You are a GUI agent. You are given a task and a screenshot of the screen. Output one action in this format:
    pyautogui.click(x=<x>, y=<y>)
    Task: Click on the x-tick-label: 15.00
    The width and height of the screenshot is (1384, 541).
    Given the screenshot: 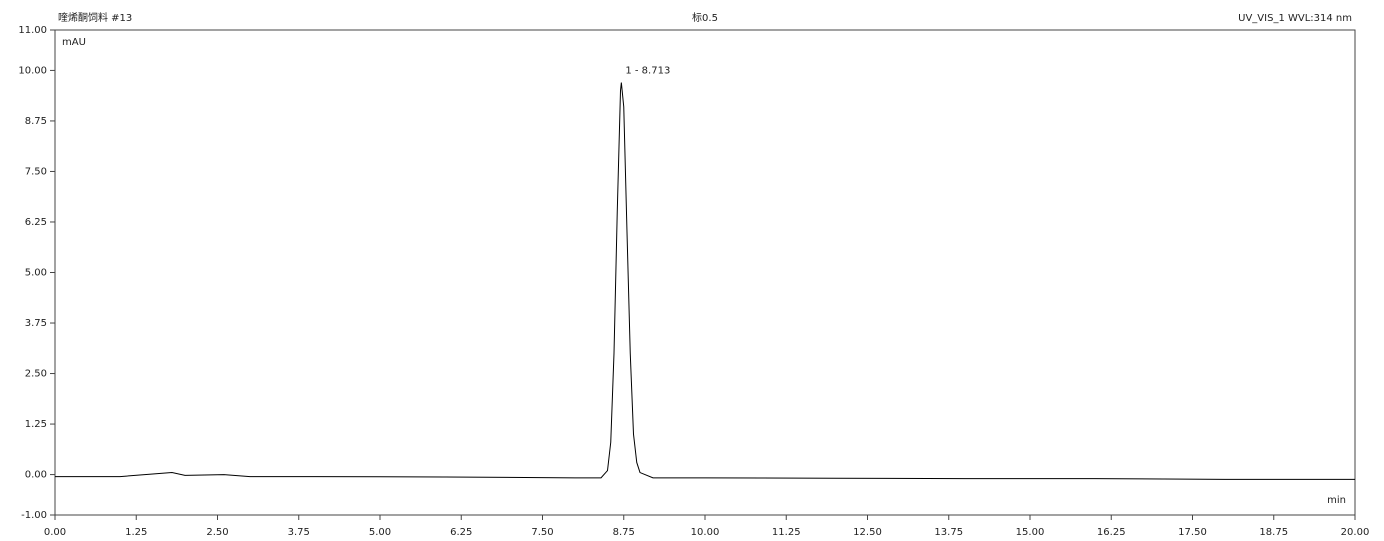 What is the action you would take?
    pyautogui.click(x=1030, y=532)
    